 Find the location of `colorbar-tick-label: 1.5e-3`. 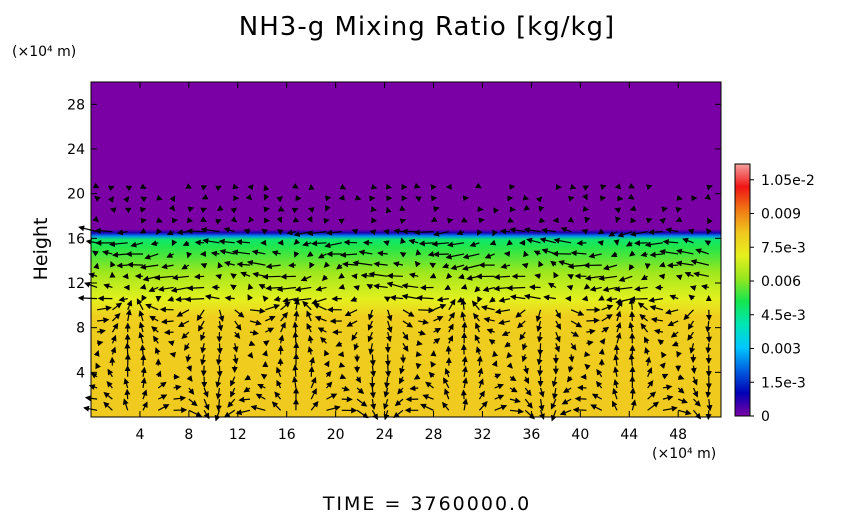

colorbar-tick-label: 1.5e-3 is located at coordinates (783, 383).